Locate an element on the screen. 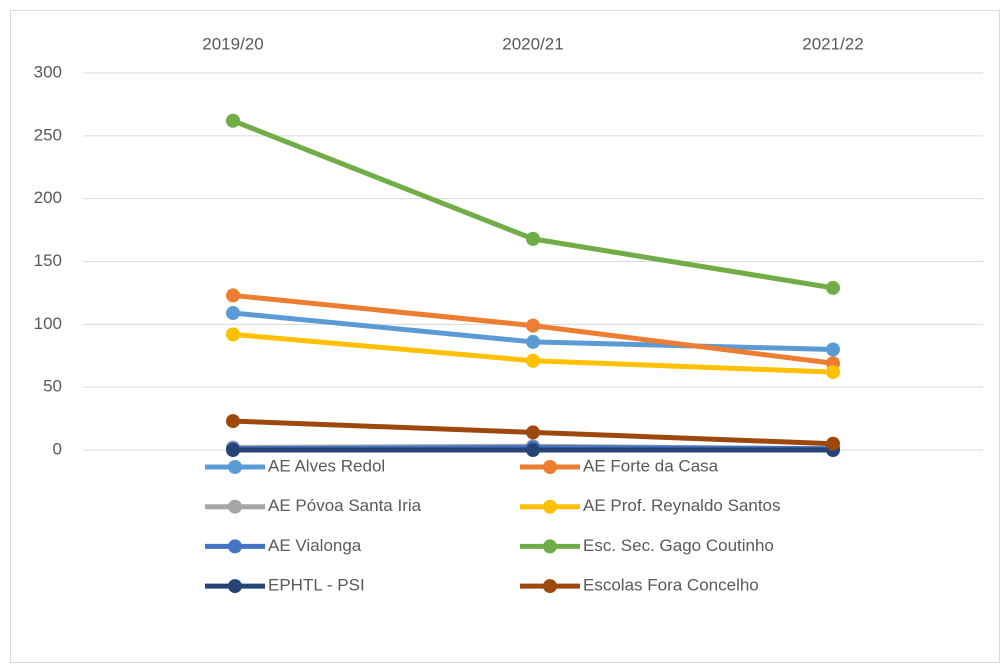 The height and width of the screenshot is (669, 1001). y-tick-label: 300 is located at coordinates (48, 71).